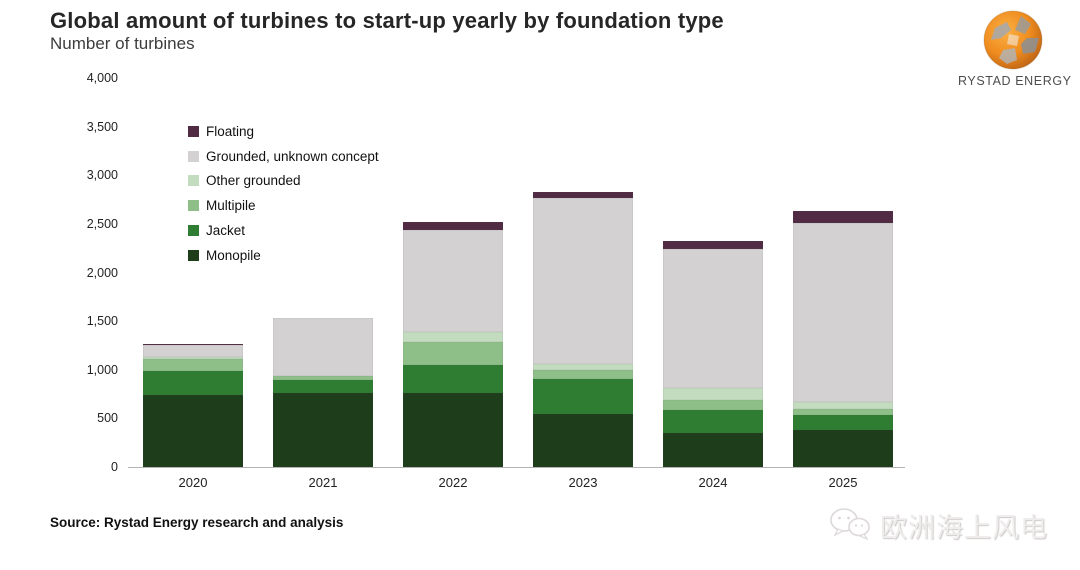 Image resolution: width=1080 pixels, height=570 pixels. Describe the element at coordinates (231, 206) in the screenshot. I see `legend-label: Multipile` at that location.